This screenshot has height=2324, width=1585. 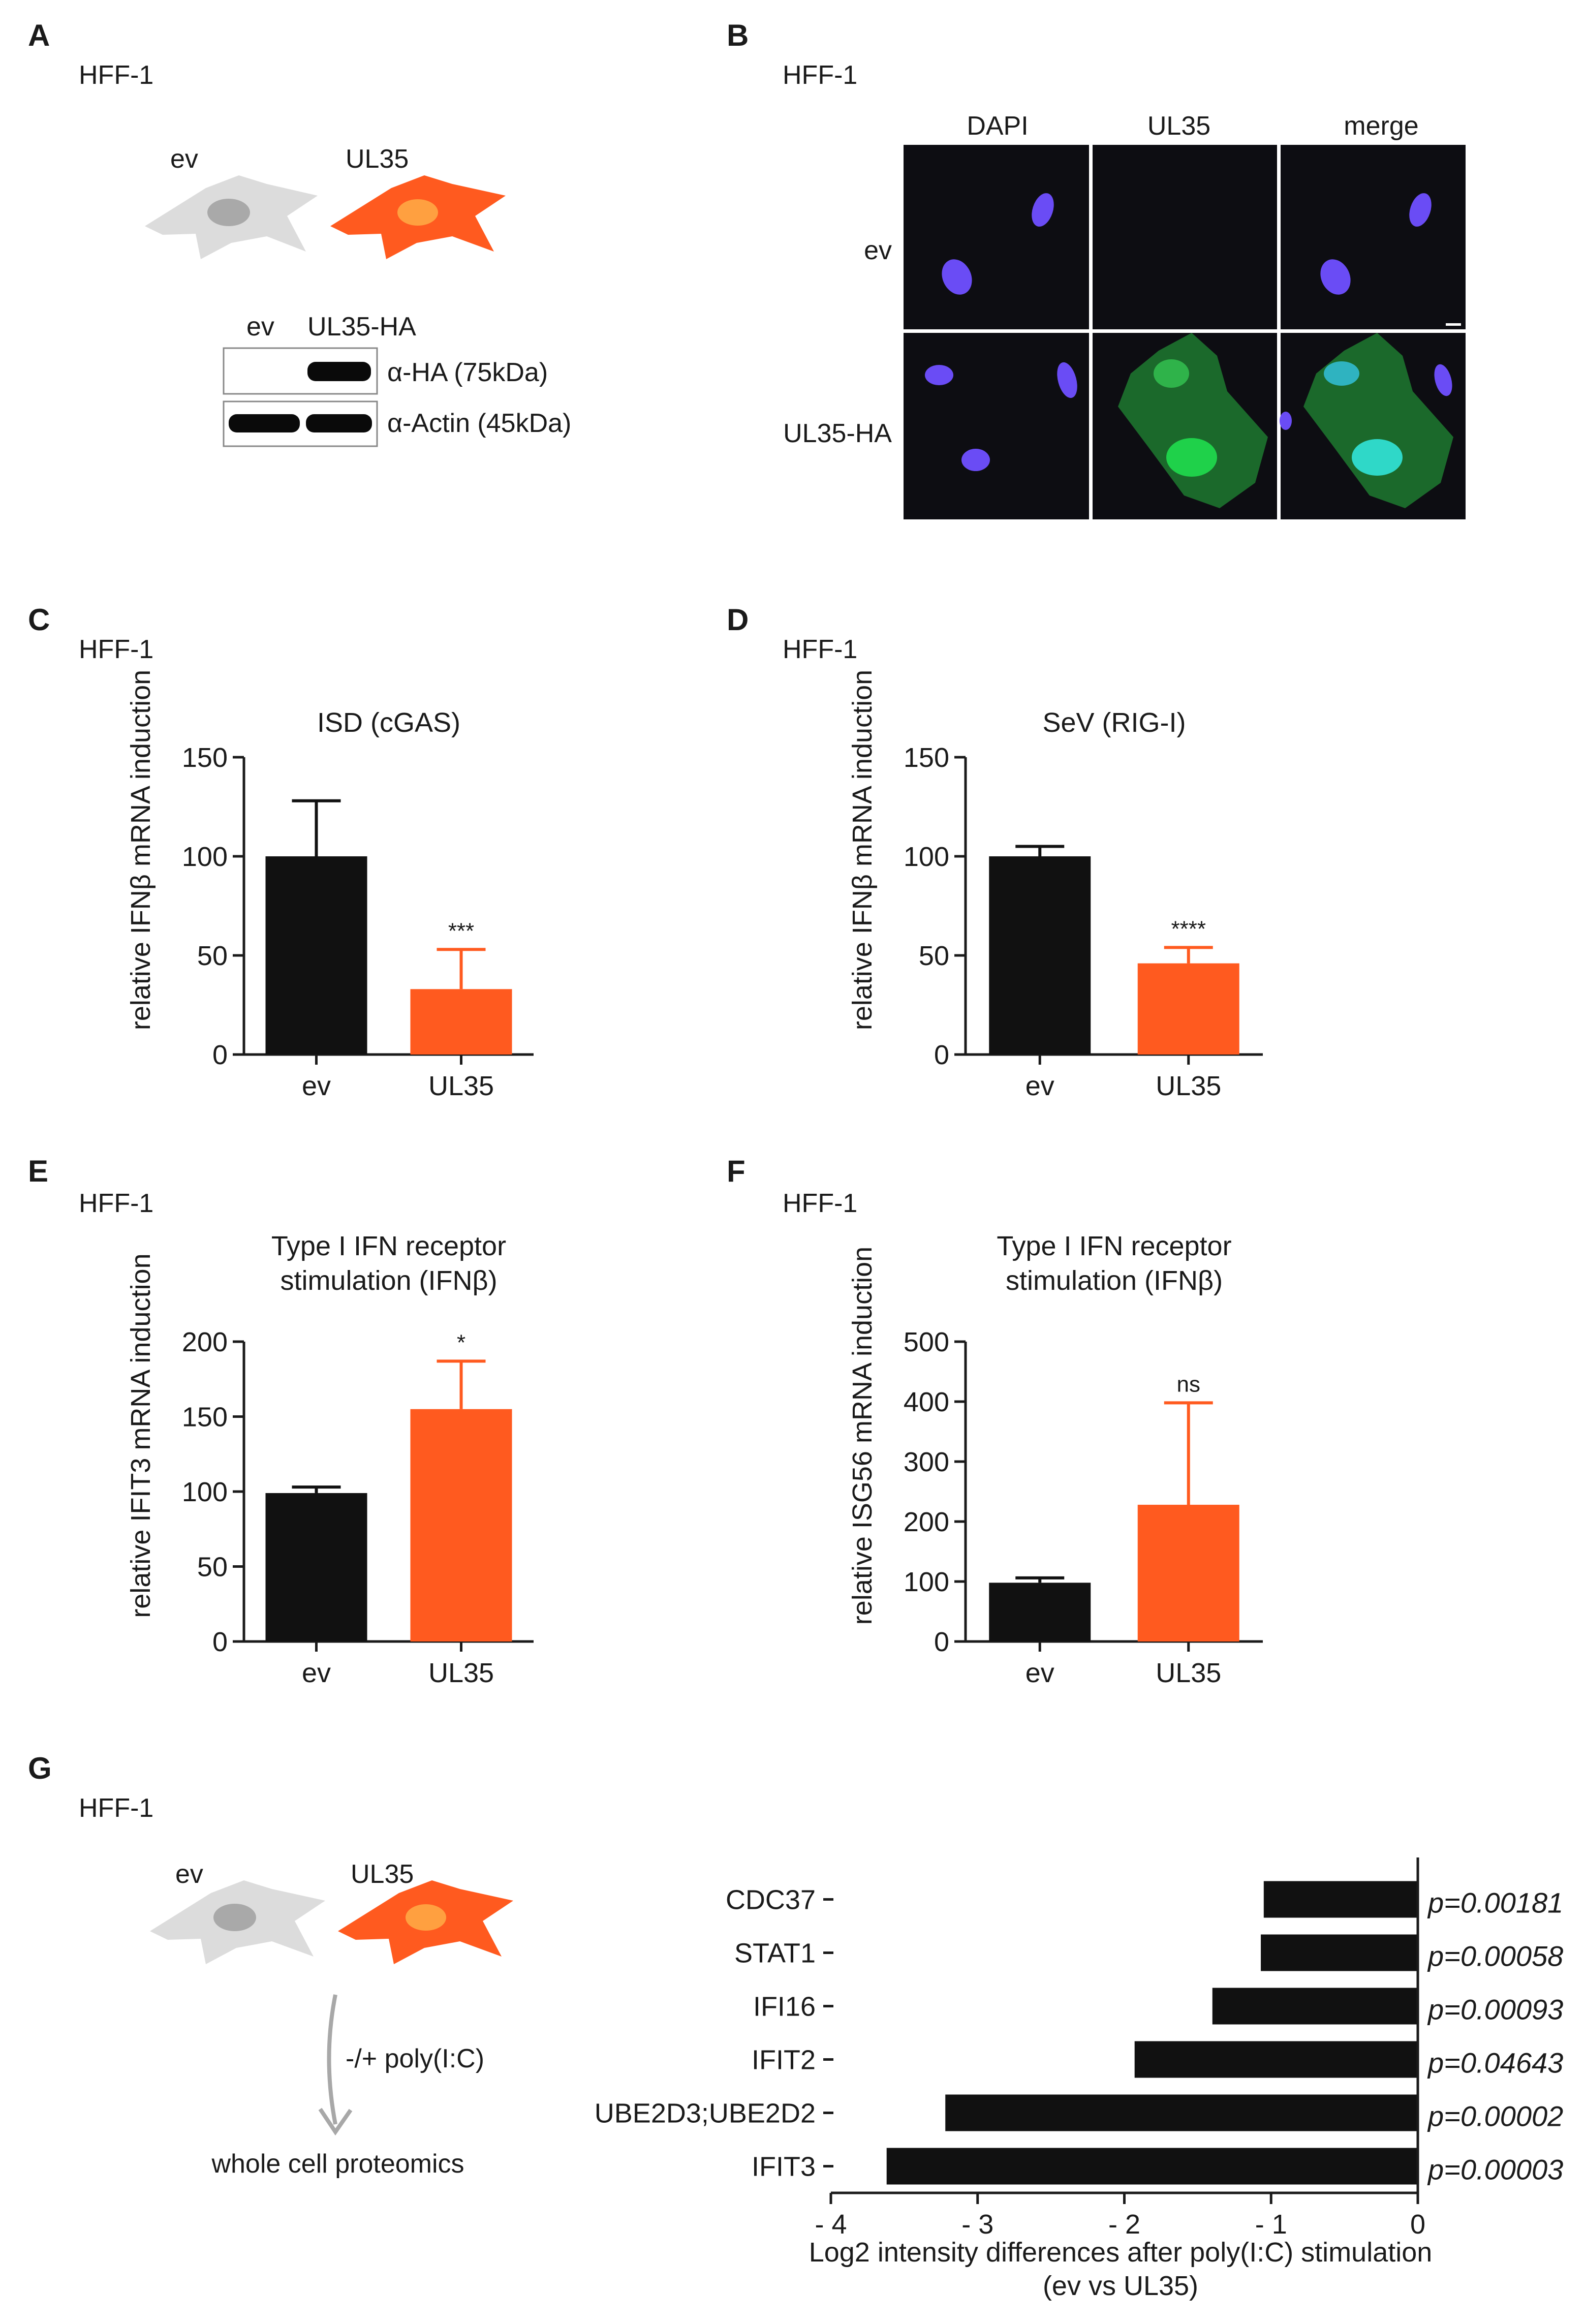 What do you see at coordinates (388, 723) in the screenshot?
I see `chart-title-c: ISD (cGAS)` at bounding box center [388, 723].